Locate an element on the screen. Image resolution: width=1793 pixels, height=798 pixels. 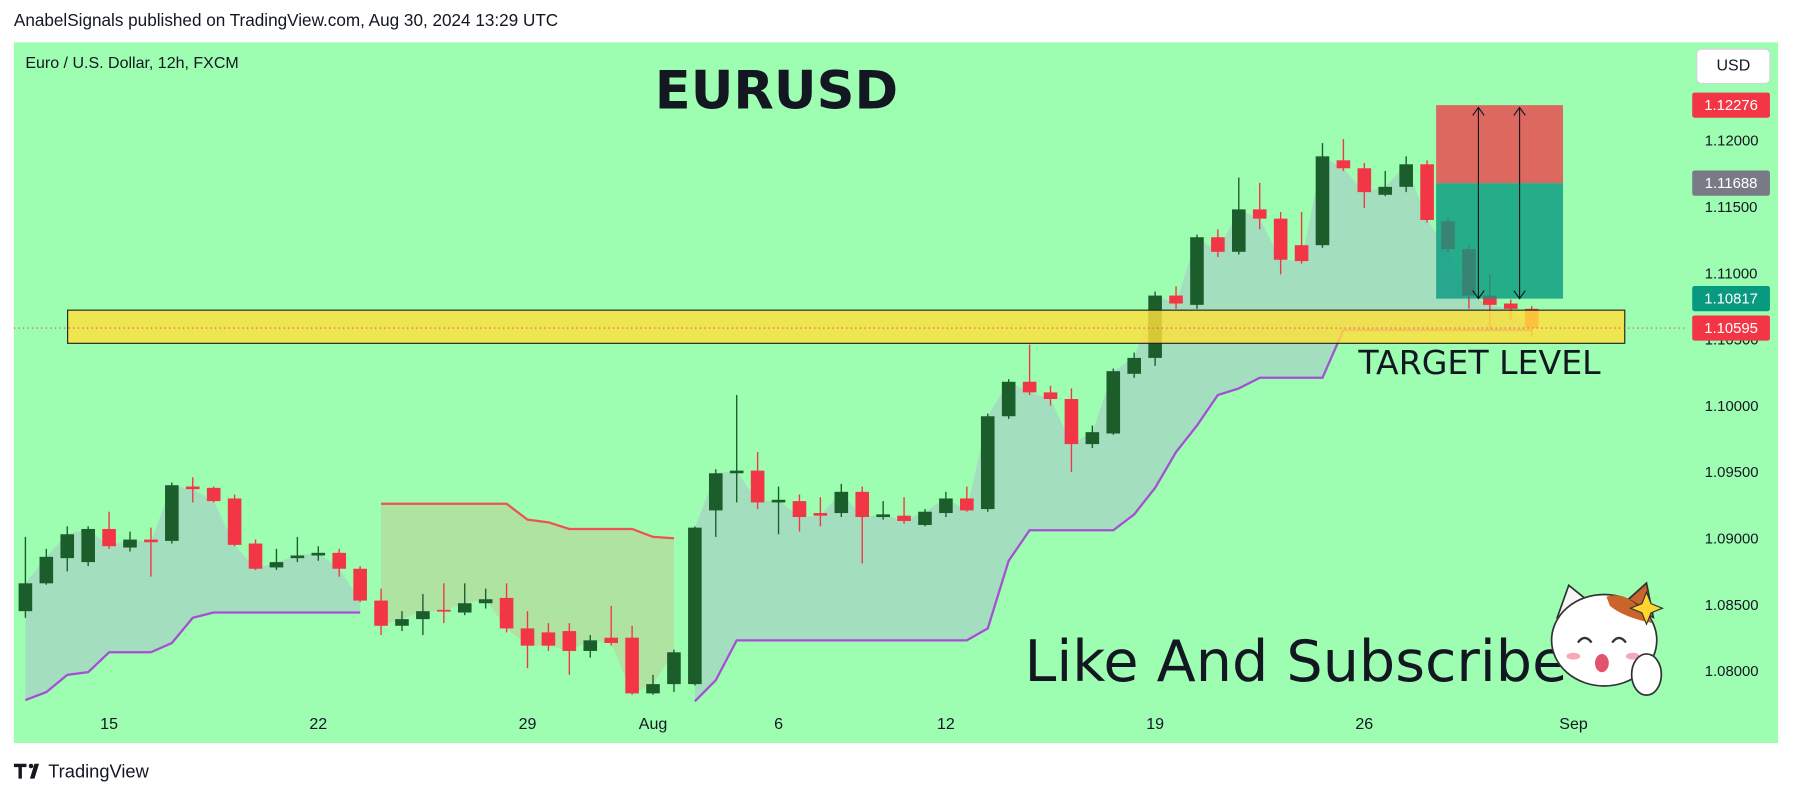
x-tick-label: 22 is located at coordinates (318, 724).